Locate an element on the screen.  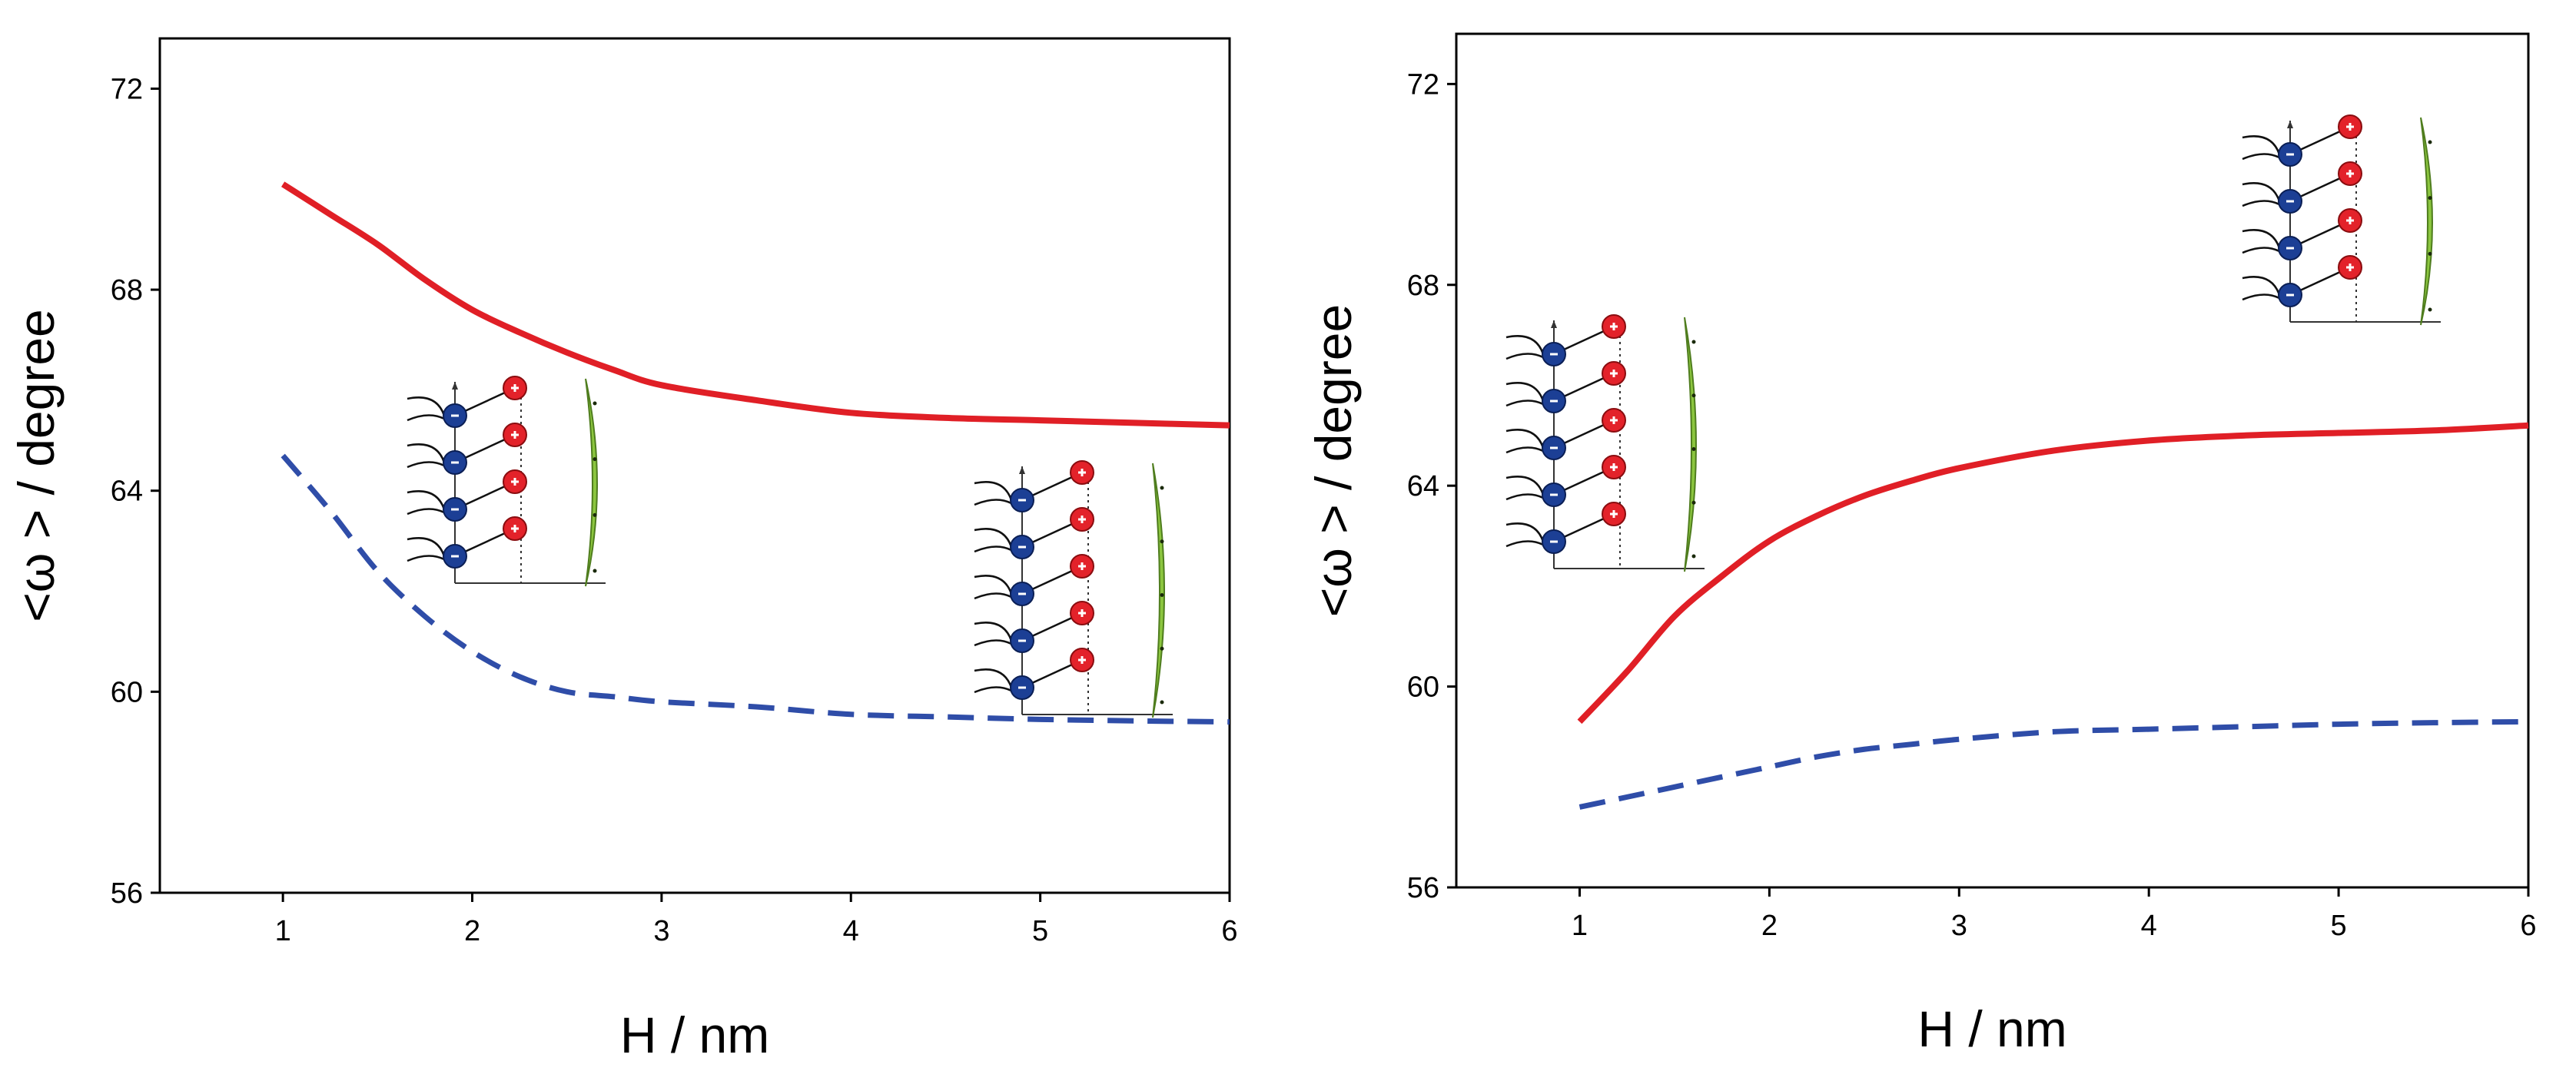
solid-series-line is located at coordinates (2053, 573).